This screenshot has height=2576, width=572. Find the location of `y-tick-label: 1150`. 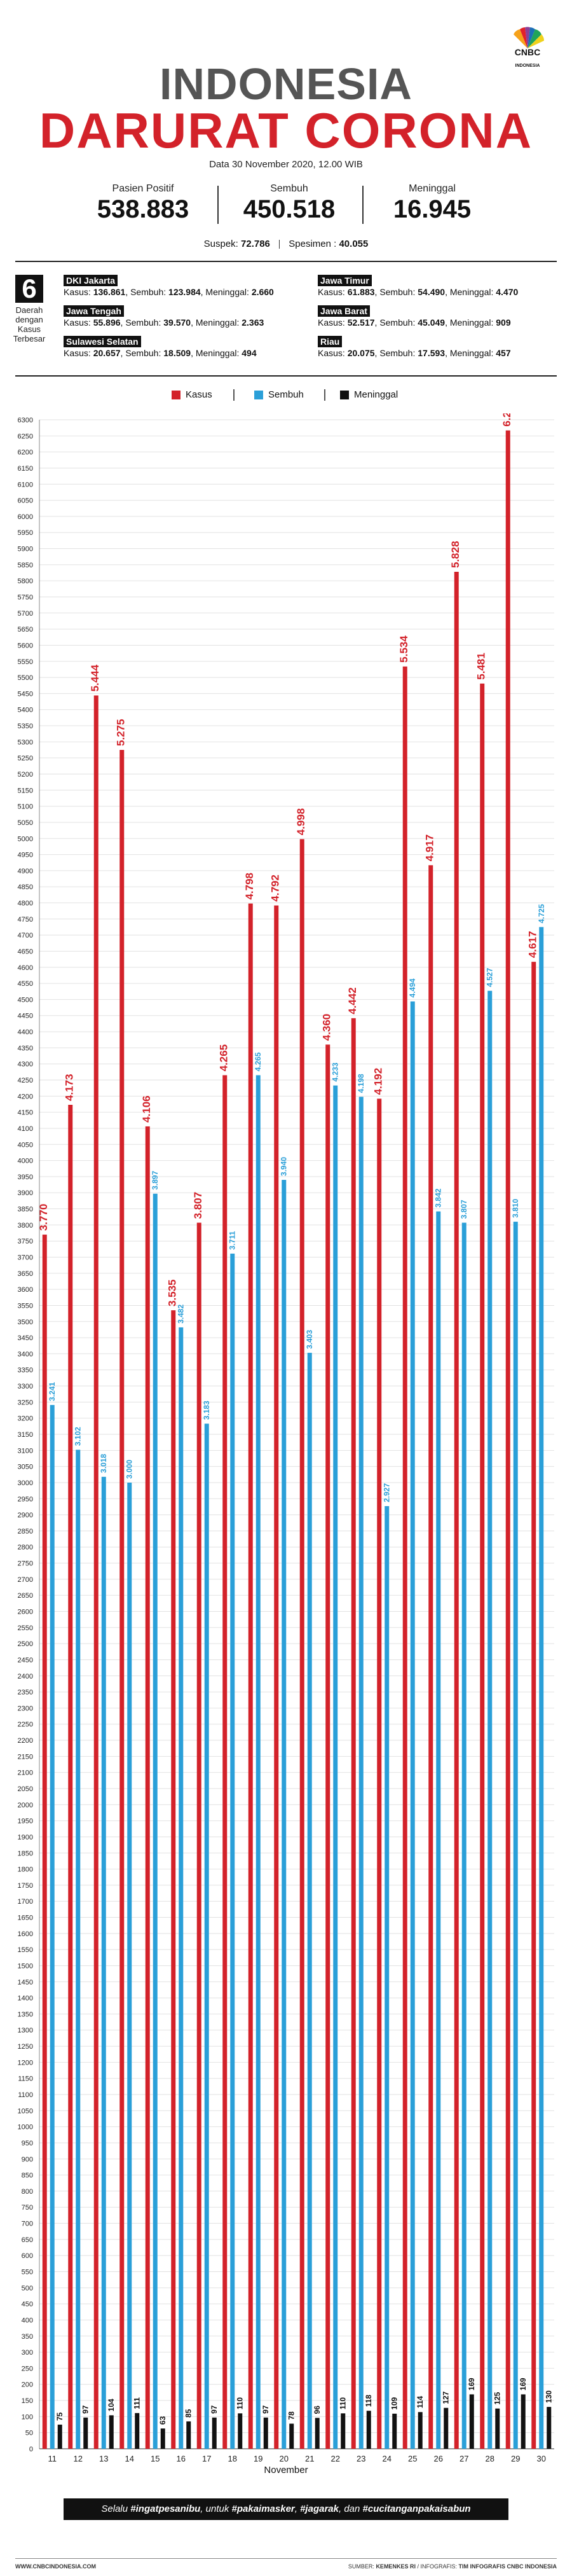

y-tick-label: 1150 is located at coordinates (25, 2079).